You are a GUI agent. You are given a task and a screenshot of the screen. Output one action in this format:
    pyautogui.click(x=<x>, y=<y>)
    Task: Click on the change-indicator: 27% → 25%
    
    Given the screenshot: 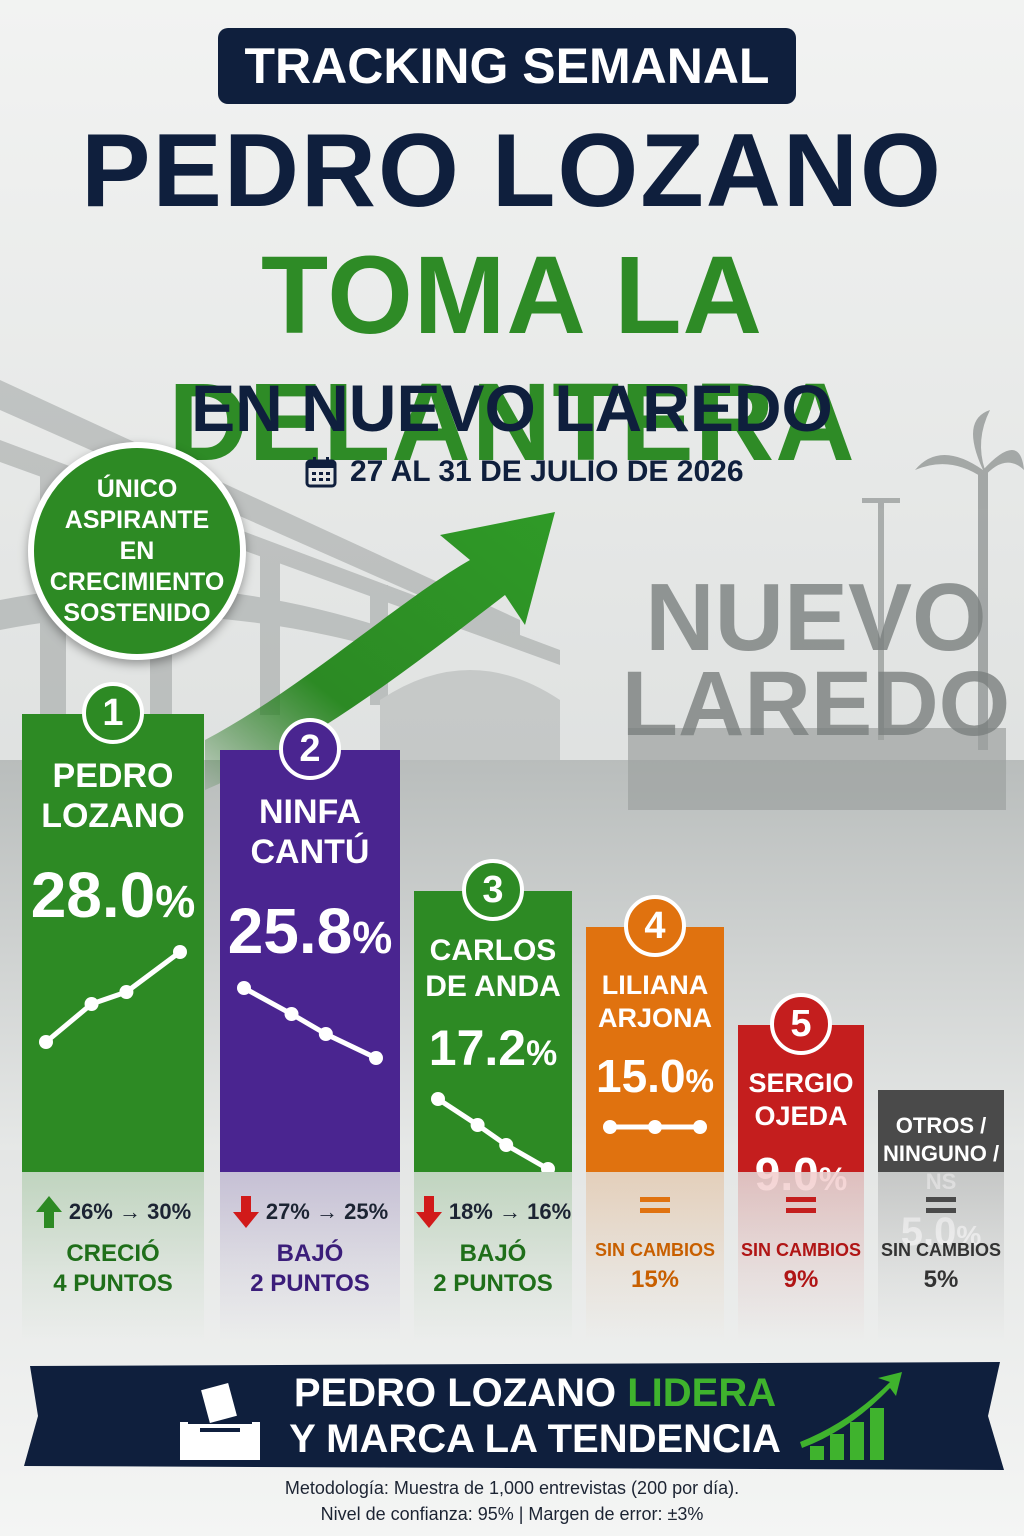 What is the action you would take?
    pyautogui.click(x=310, y=1212)
    